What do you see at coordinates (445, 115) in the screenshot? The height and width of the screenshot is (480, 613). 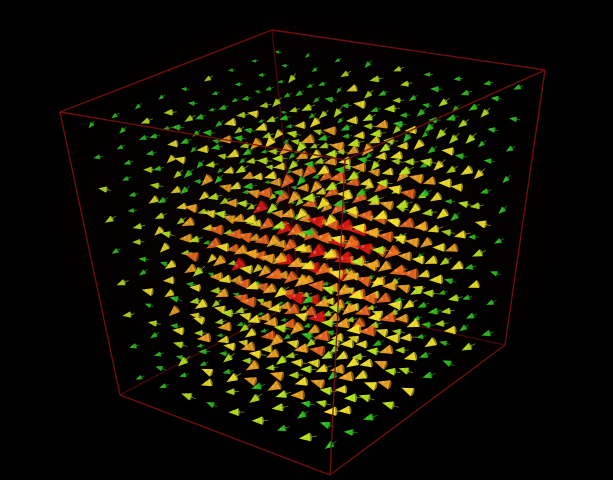 I see `box-edge-top-front-right` at bounding box center [445, 115].